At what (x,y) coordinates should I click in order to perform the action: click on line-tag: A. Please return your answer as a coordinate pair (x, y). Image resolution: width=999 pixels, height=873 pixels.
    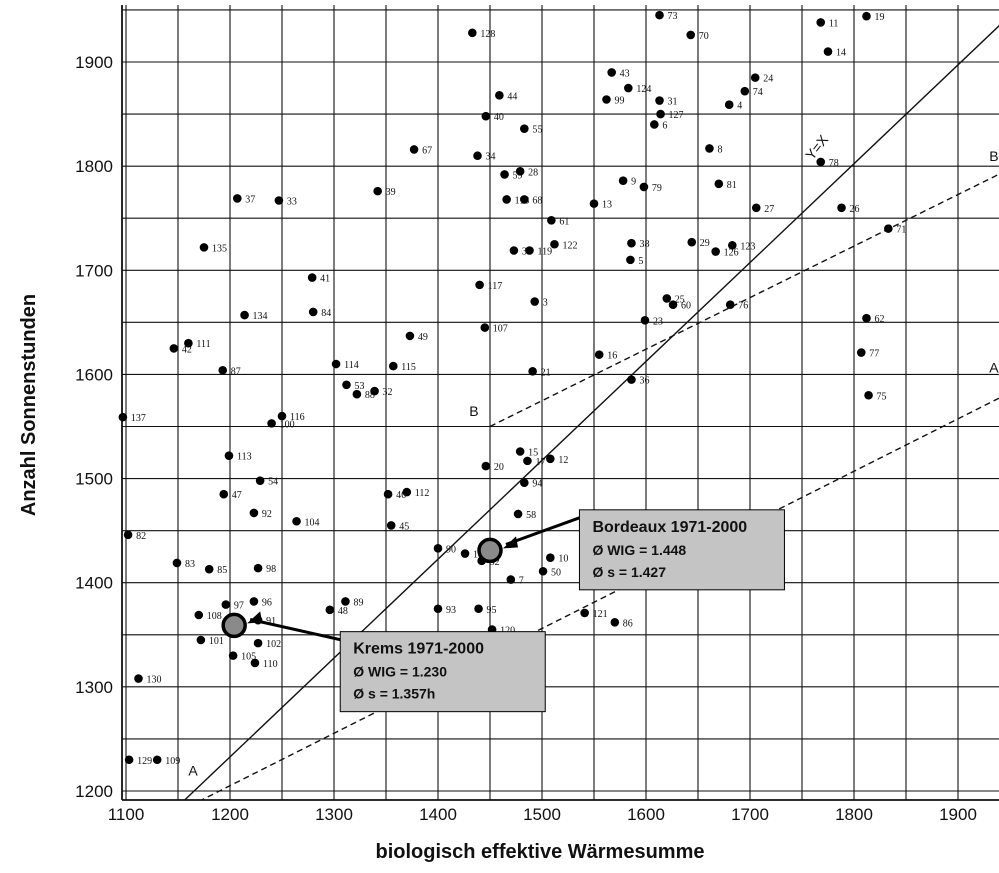
    Looking at the image, I should click on (193, 770).